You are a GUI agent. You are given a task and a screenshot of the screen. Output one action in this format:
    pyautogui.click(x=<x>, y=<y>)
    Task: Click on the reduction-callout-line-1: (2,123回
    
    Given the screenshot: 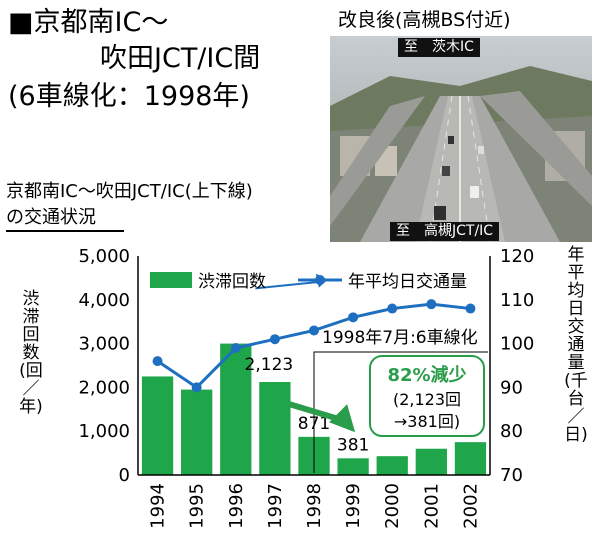 What is the action you would take?
    pyautogui.click(x=427, y=399)
    